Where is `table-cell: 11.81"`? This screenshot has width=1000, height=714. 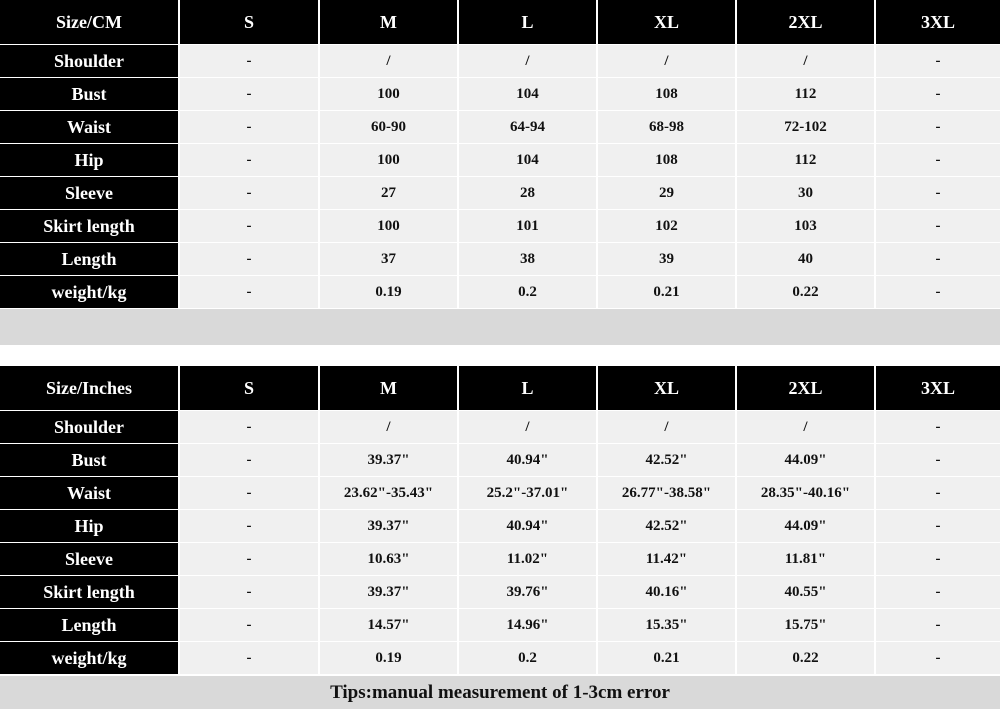
table-cell: 11.81" is located at coordinates (805, 559).